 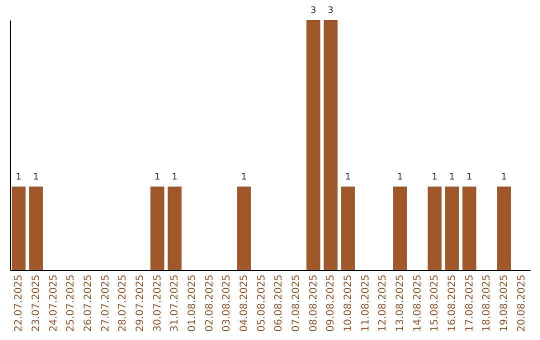 What do you see at coordinates (227, 303) in the screenshot?
I see `x-tick-label: 03.08.2025` at bounding box center [227, 303].